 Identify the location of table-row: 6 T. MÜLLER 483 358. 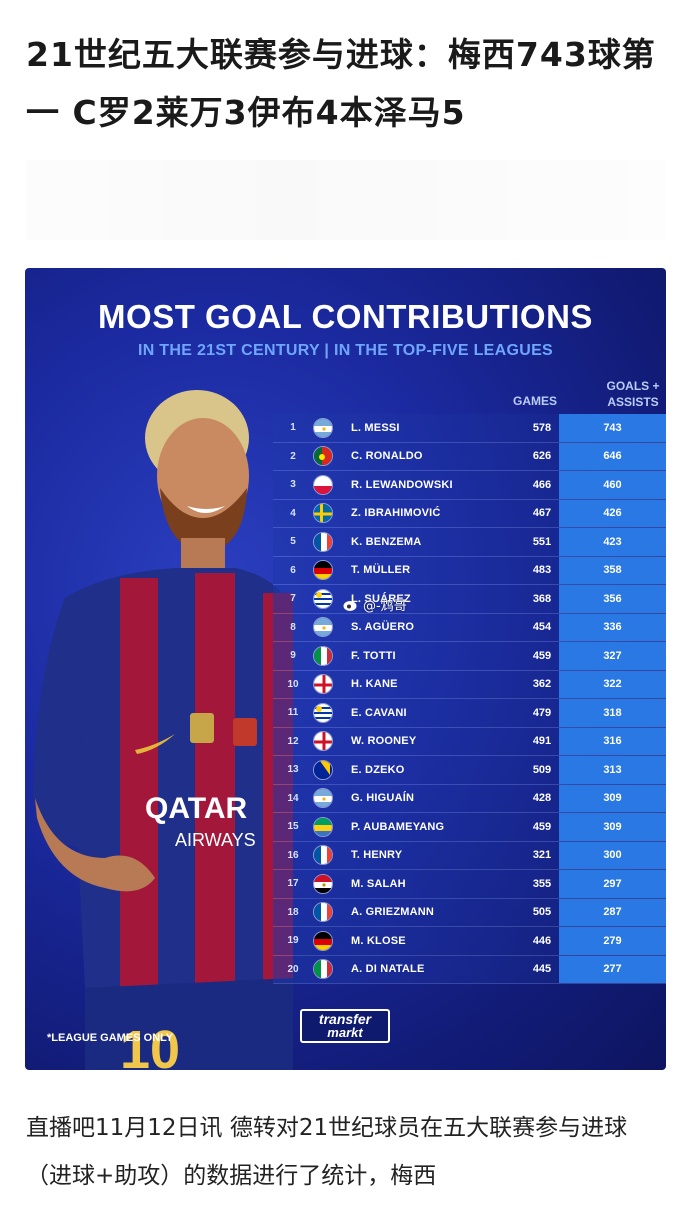
(469, 570).